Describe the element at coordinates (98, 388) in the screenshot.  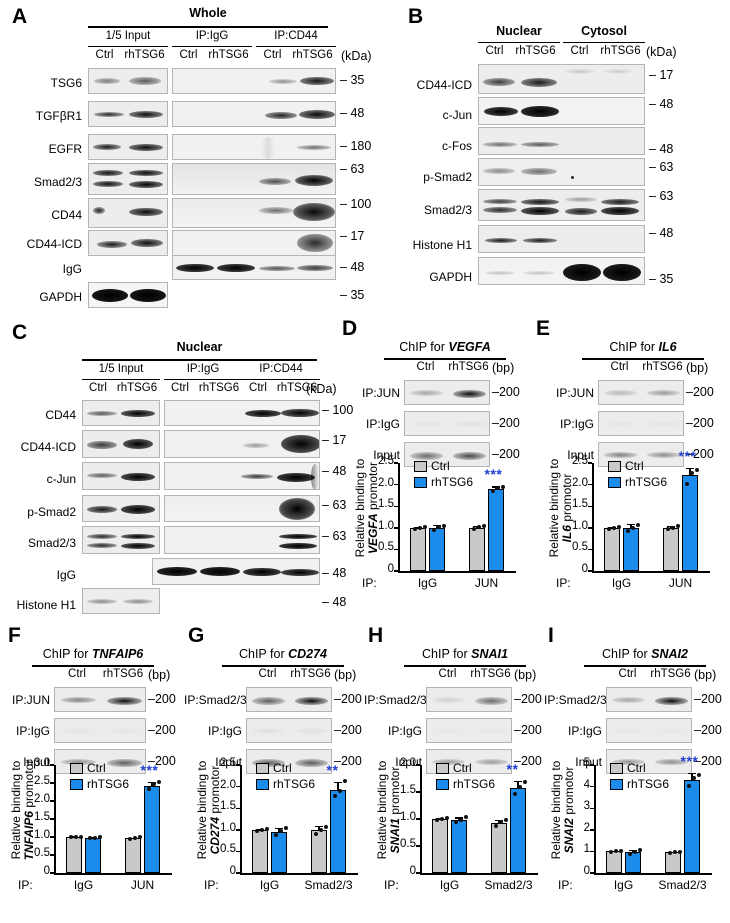
I see `panel-c-lane-0: Ctrl` at that location.